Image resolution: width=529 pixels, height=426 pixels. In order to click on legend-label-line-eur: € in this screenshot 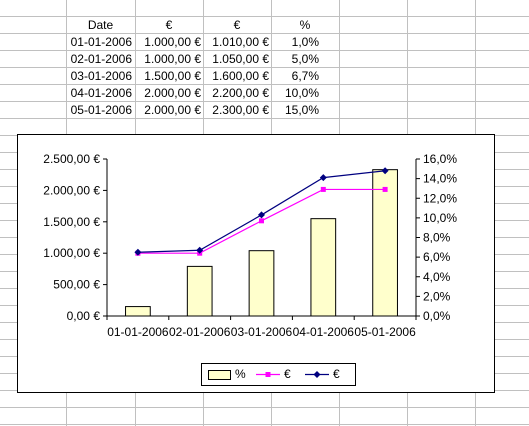, I will do `click(336, 374)`.